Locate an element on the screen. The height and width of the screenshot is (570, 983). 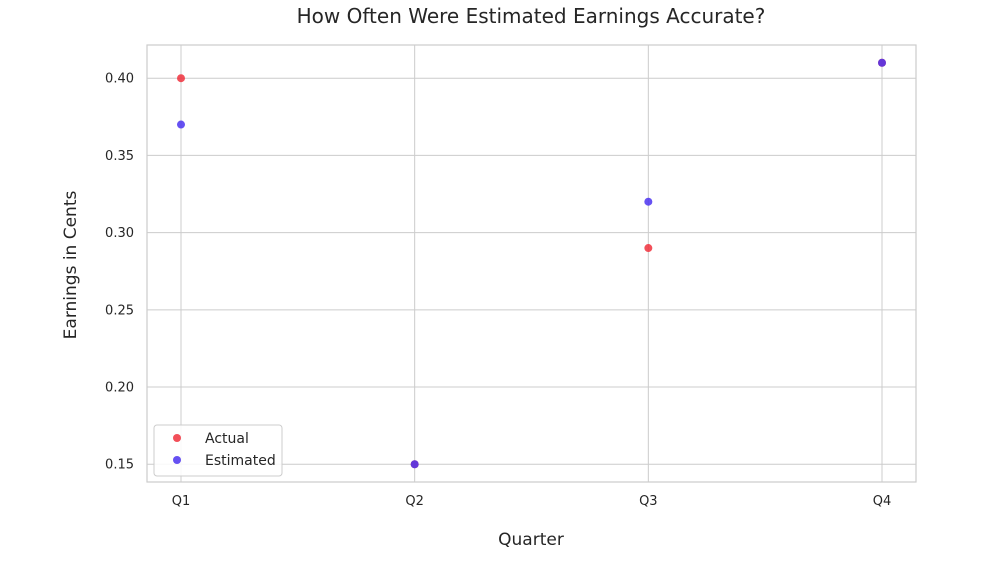
legend-marker-actual is located at coordinates (177, 438).